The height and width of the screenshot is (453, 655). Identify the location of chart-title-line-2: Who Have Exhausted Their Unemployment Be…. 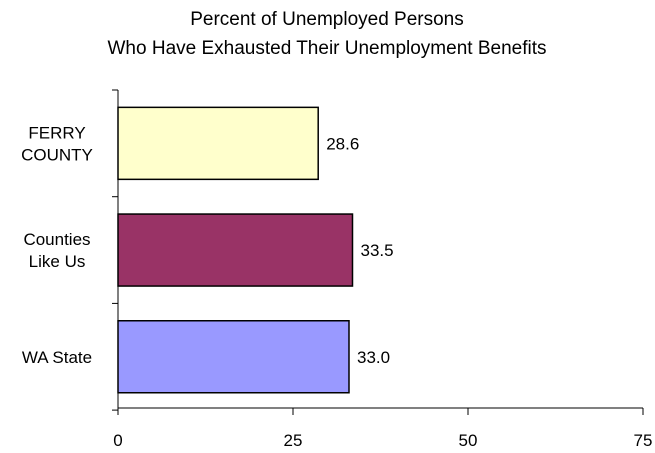
(327, 48).